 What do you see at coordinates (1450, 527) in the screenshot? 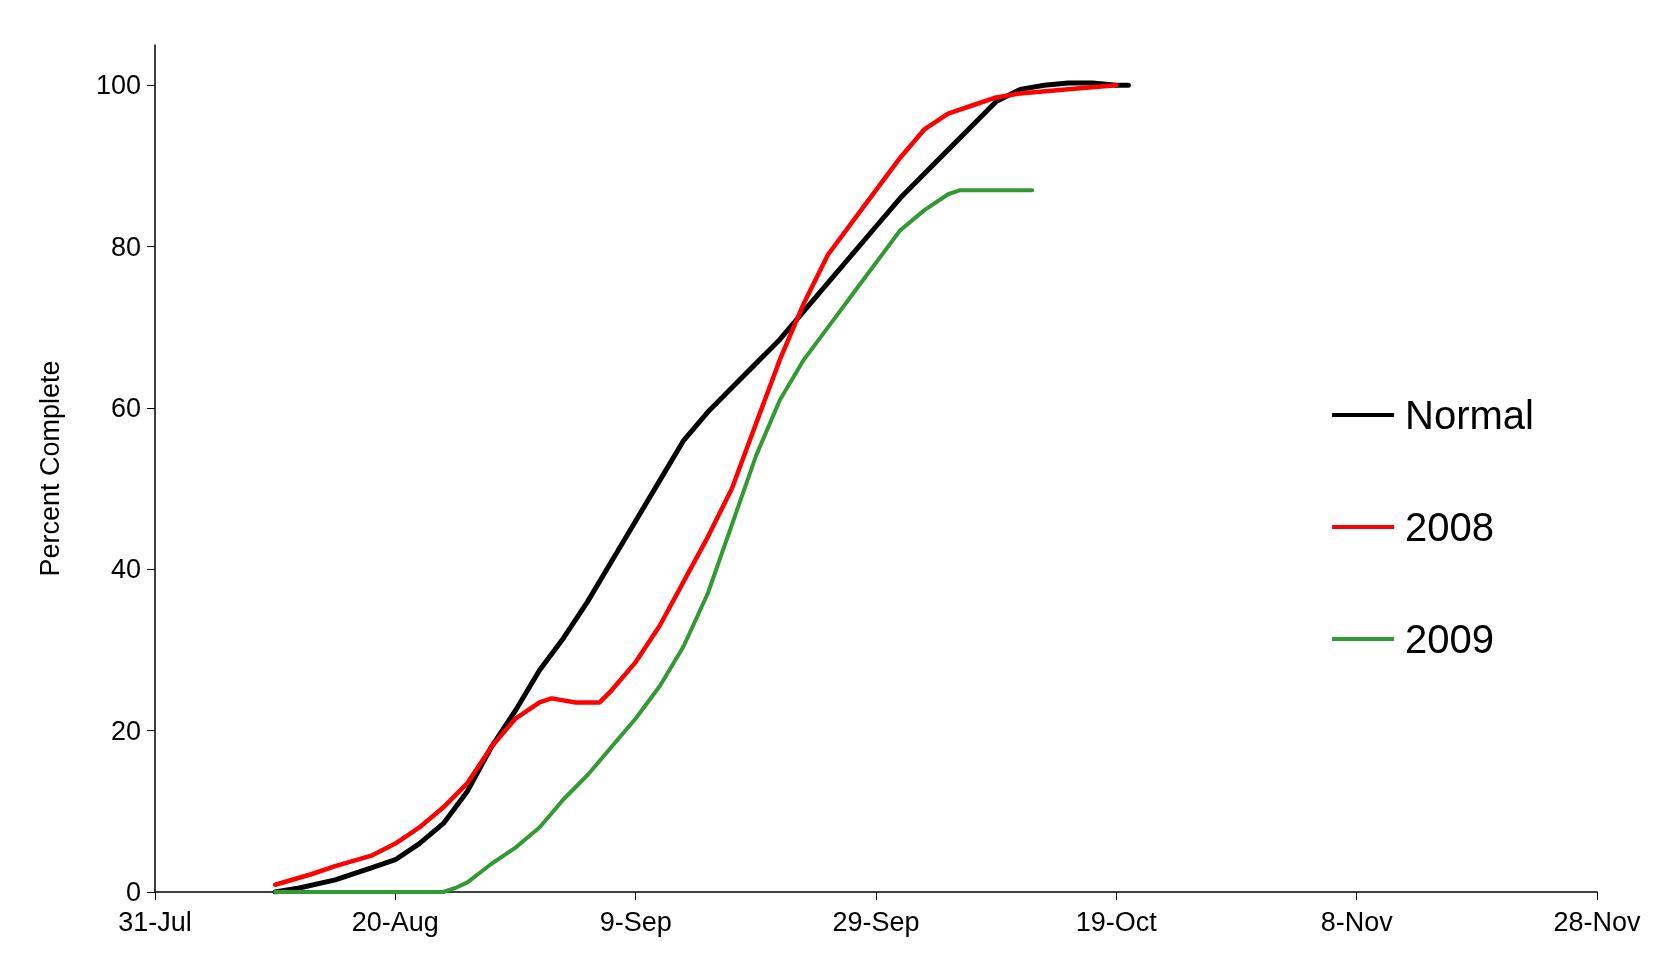
I see `legend-label: 2008` at bounding box center [1450, 527].